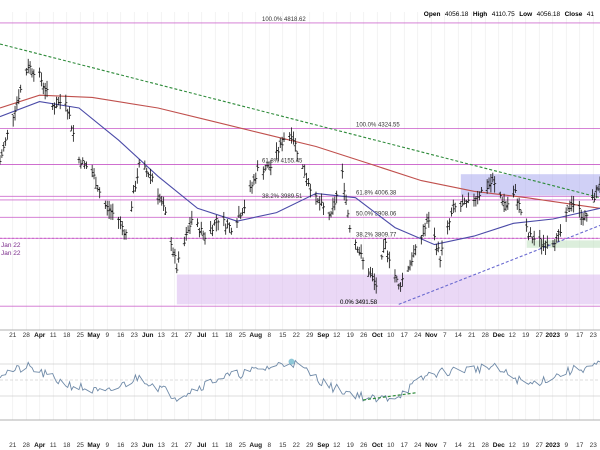 This screenshot has width=600, height=450. Describe the element at coordinates (459, 445) in the screenshot. I see `x-tick-label-lower: 14` at that location.